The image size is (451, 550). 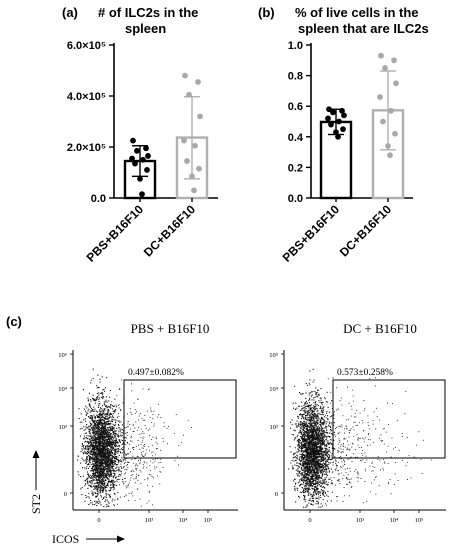 What do you see at coordinates (395, 520) in the screenshot?
I see `flow-x-tick-label: 10⁴` at bounding box center [395, 520].